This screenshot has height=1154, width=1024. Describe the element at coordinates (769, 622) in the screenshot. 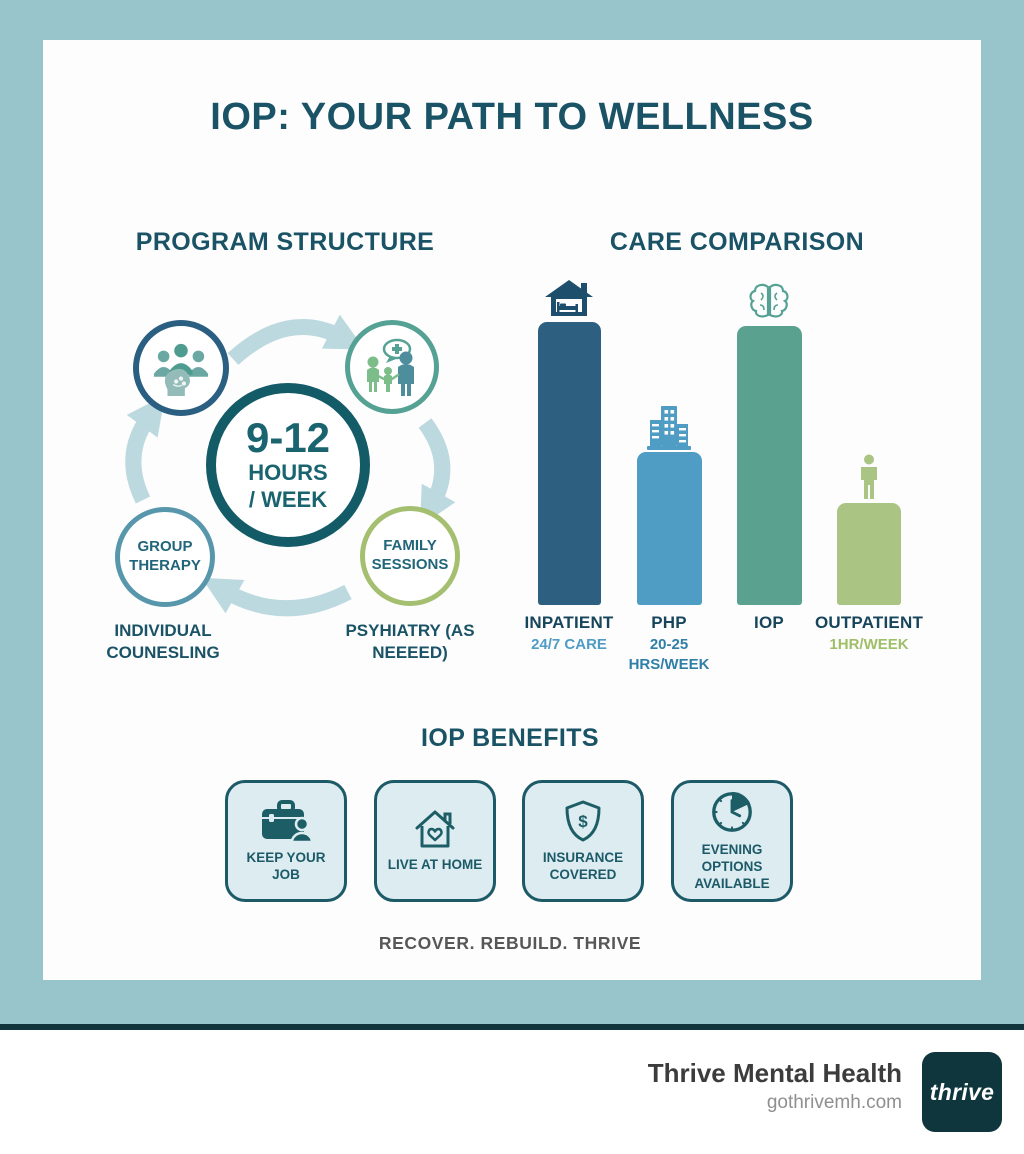

I see `bar-label-iop: IOP` at that location.